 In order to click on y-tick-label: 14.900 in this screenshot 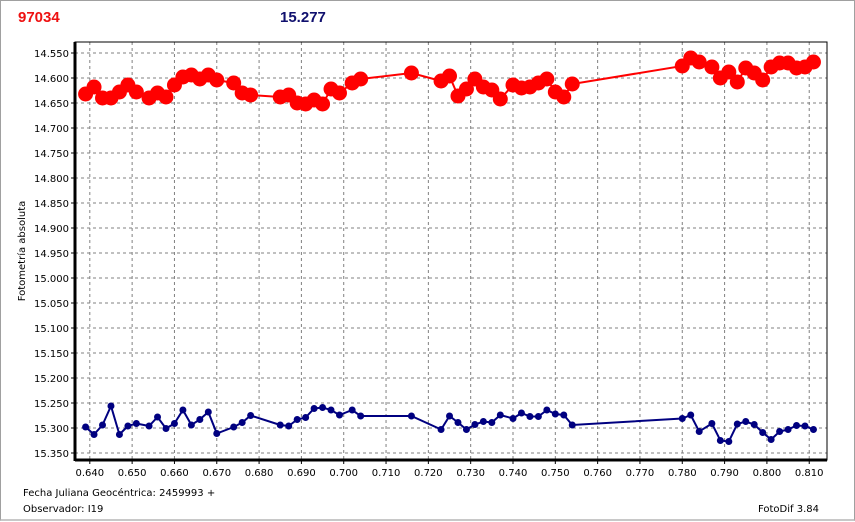, I will do `click(51, 229)`.